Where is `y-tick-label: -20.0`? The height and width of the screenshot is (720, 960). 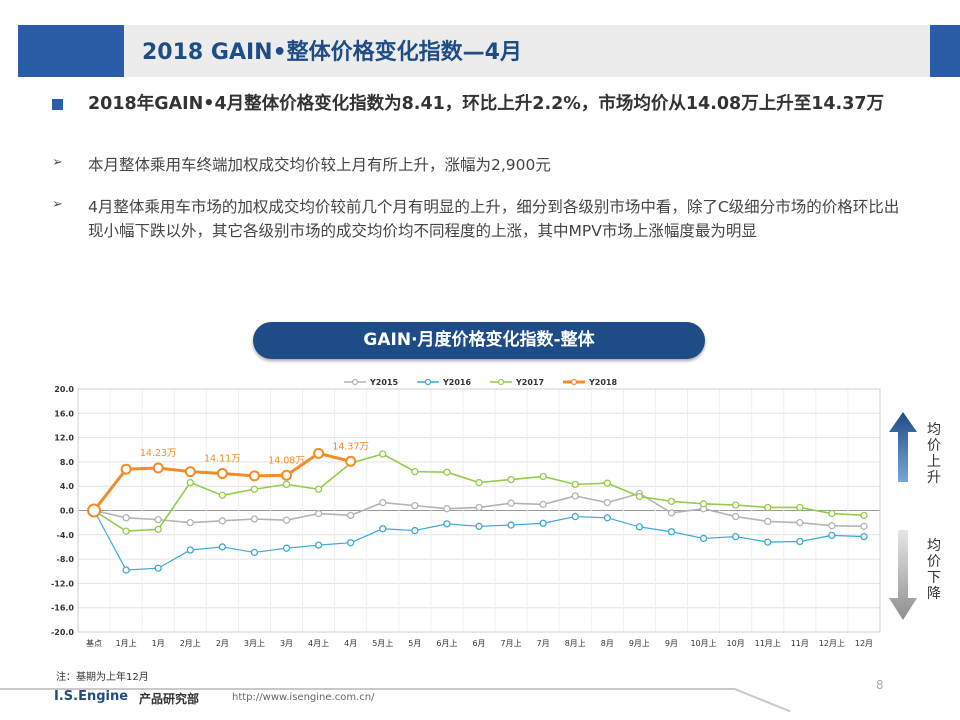
y-tick-label: -20.0 is located at coordinates (62, 632).